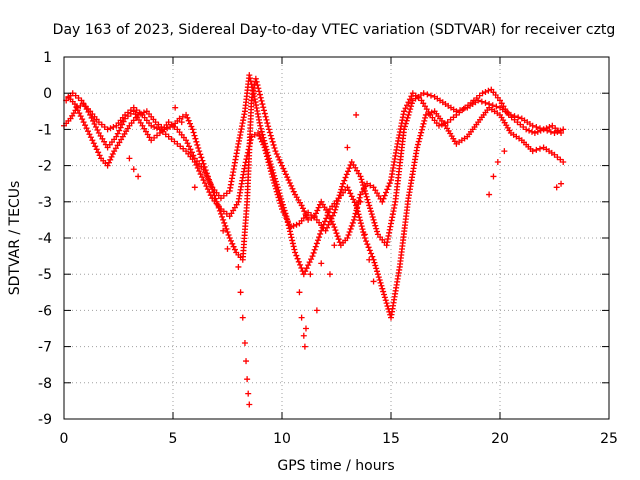 The width and height of the screenshot is (640, 480). Describe the element at coordinates (45, 348) in the screenshot. I see `y-tick-label: -7` at that location.